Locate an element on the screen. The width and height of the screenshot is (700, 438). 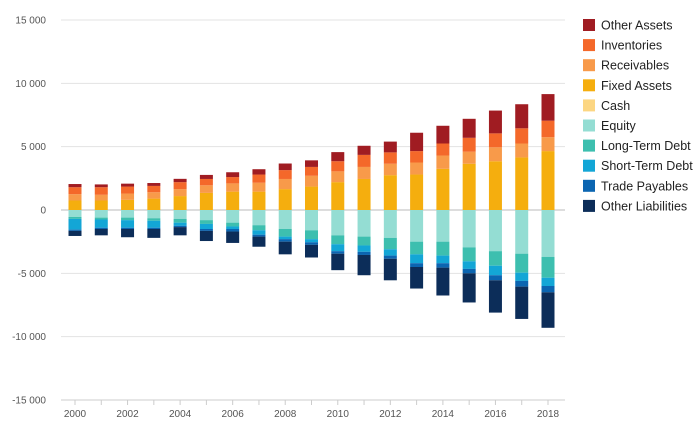
x-tick-label: 2000 is located at coordinates (75, 414).